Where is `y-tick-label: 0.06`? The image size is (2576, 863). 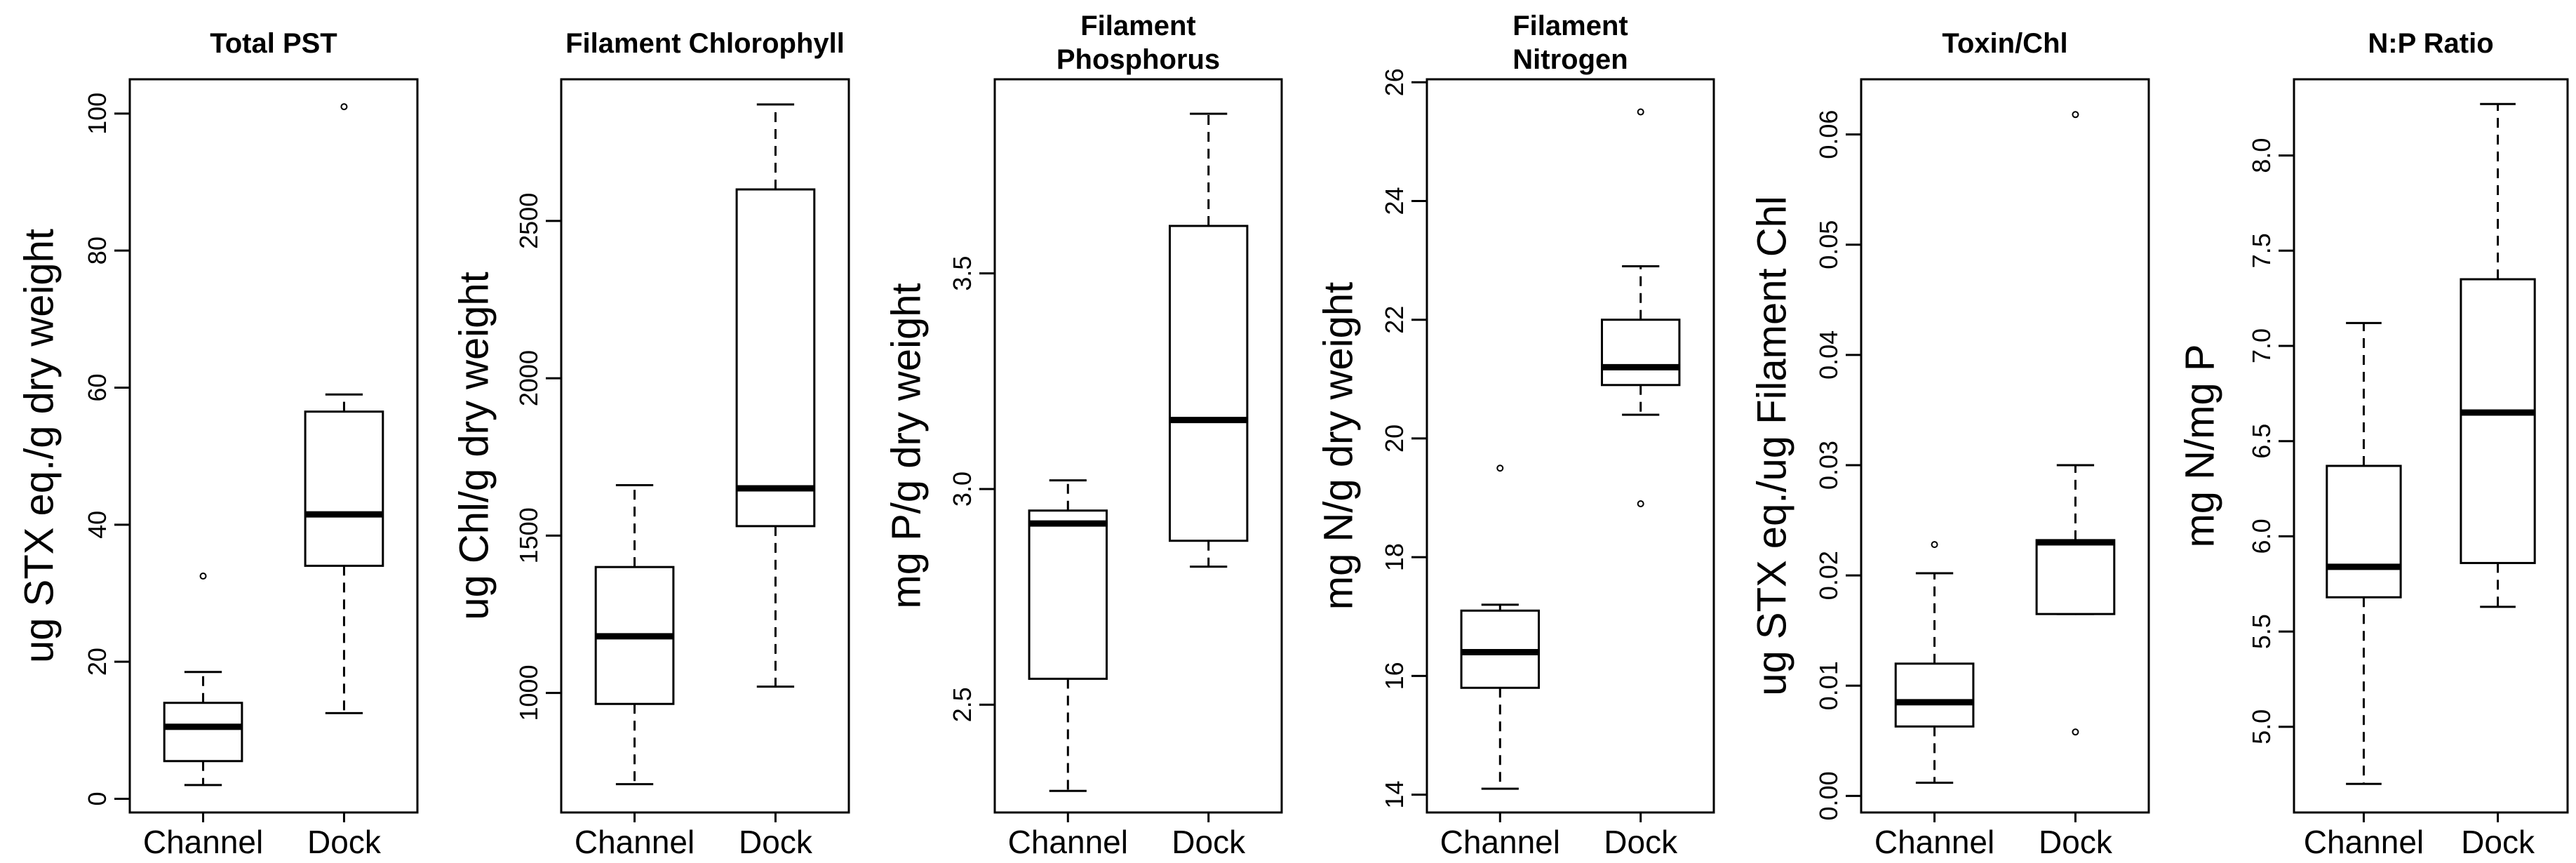 y-tick-label: 0.06 is located at coordinates (1828, 135).